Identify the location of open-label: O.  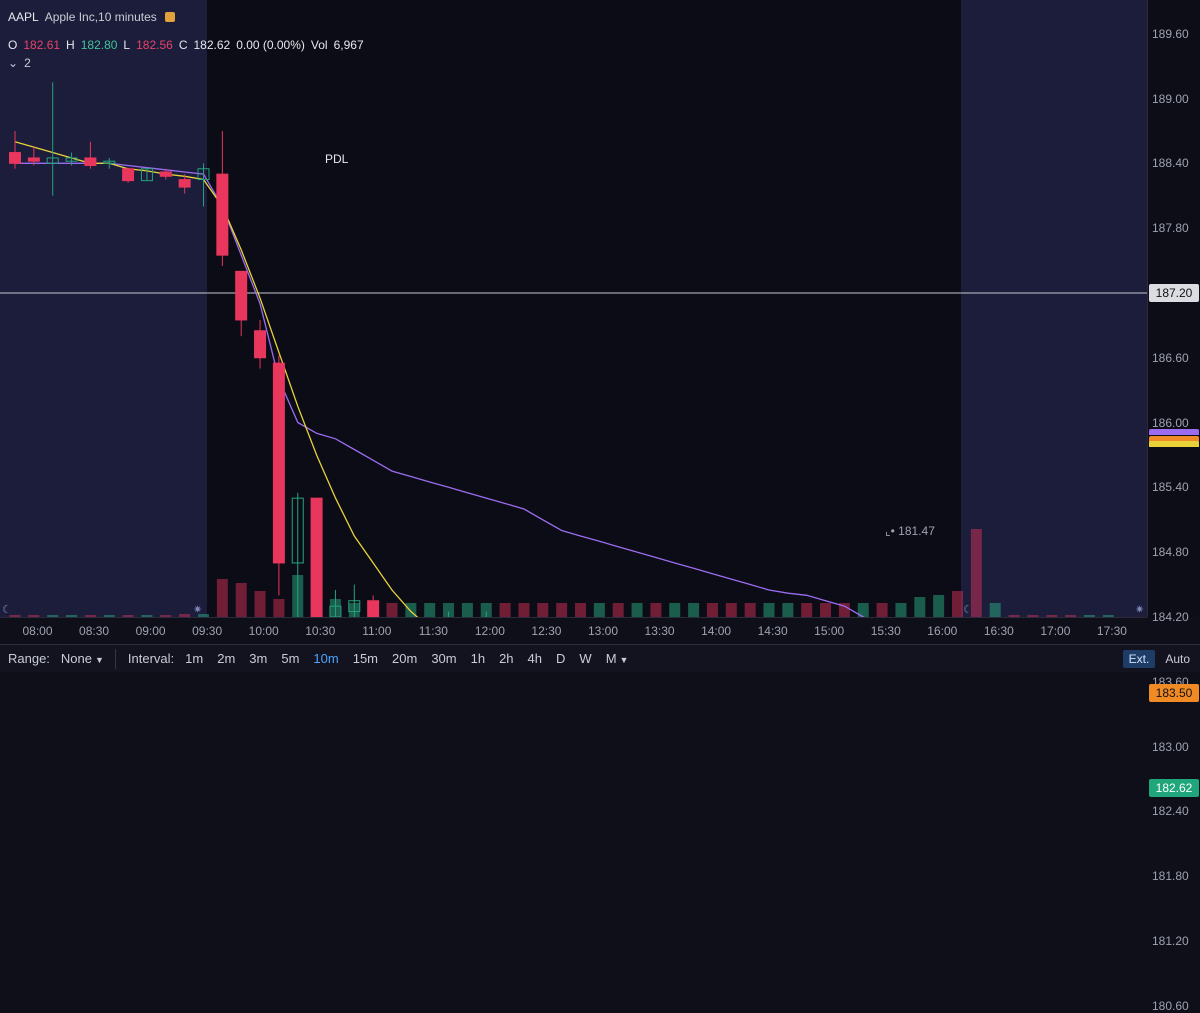
(13, 45).